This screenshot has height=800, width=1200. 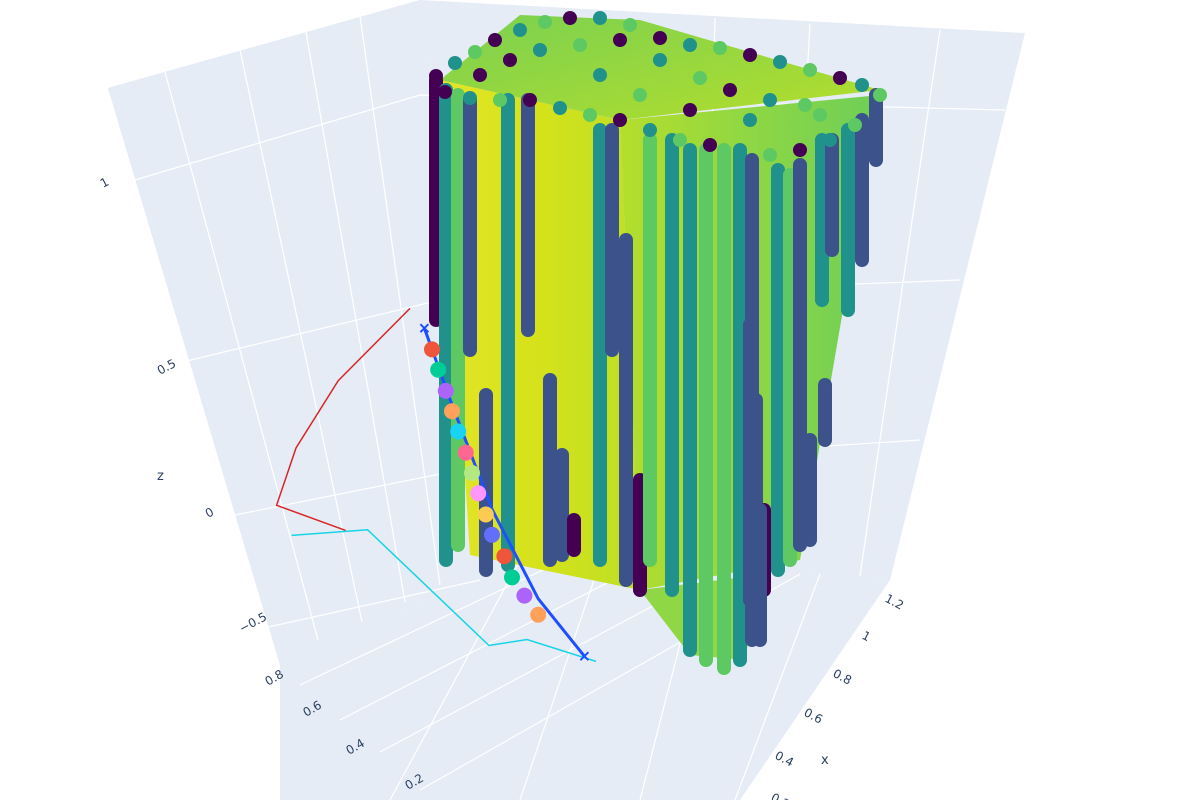 What do you see at coordinates (104, 183) in the screenshot?
I see `tick-label-z: 1` at bounding box center [104, 183].